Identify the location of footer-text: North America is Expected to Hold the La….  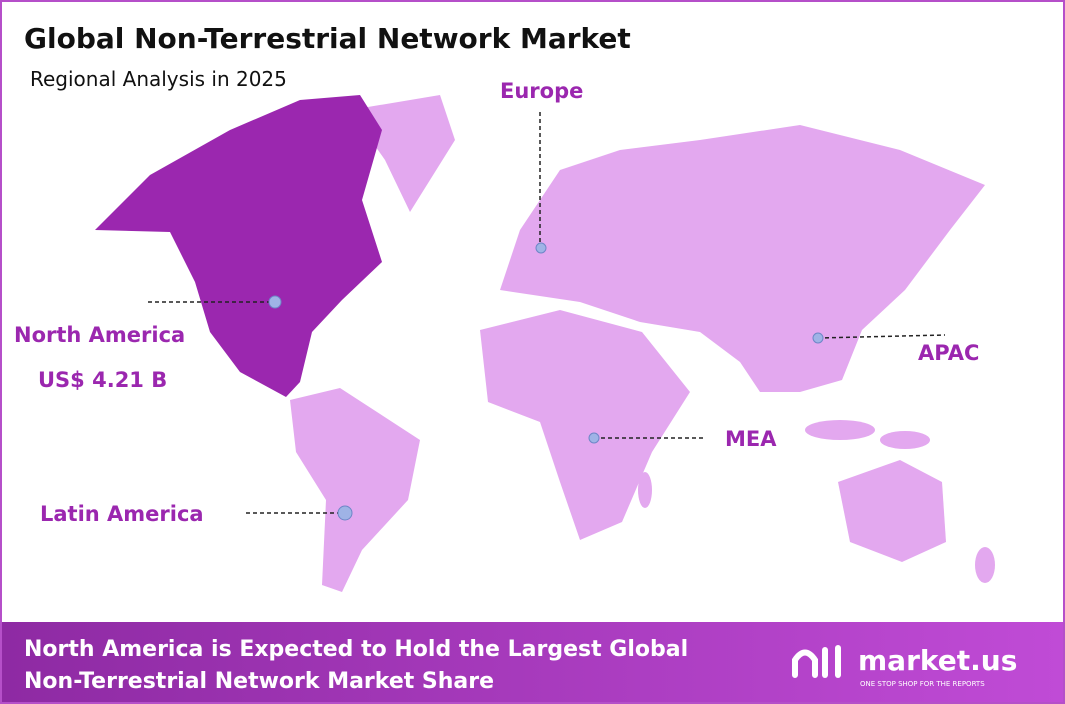
(356, 649).